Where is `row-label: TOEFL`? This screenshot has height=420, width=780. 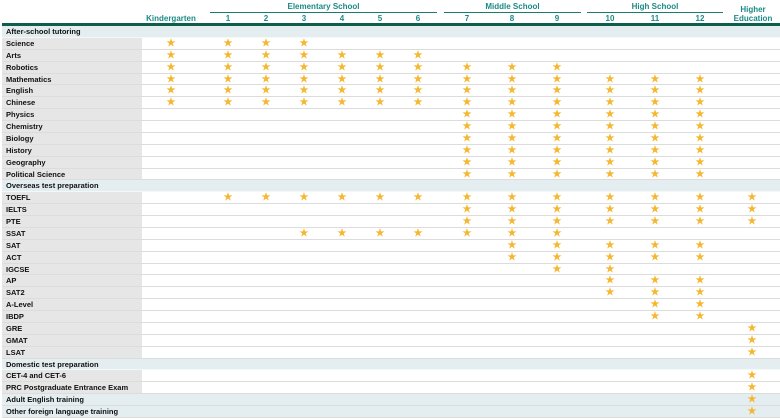 row-label: TOEFL is located at coordinates (72, 198).